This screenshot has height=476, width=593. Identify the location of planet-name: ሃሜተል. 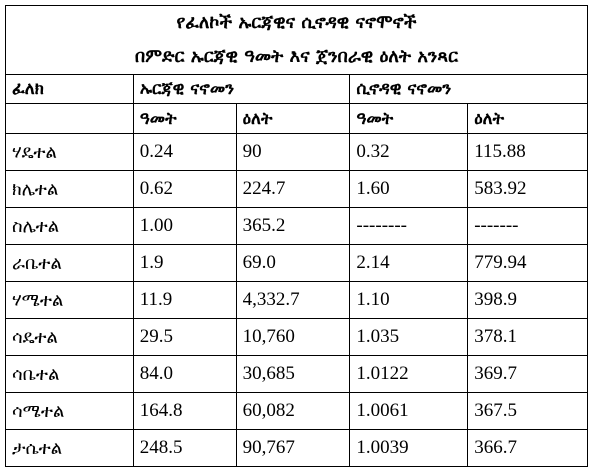
(69, 300).